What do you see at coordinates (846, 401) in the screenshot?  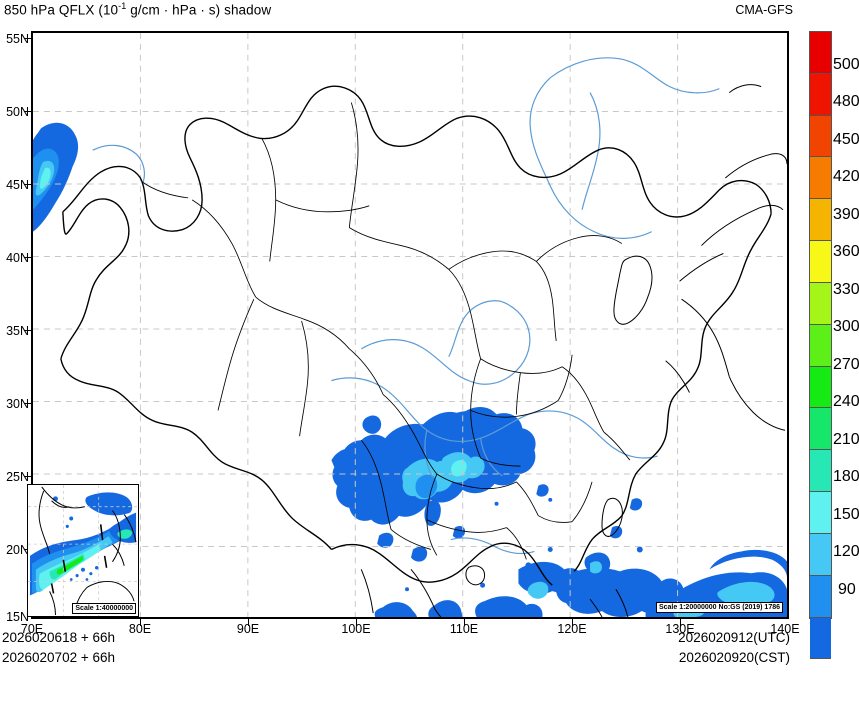 I see `colorbar-tick-240: 240` at bounding box center [846, 401].